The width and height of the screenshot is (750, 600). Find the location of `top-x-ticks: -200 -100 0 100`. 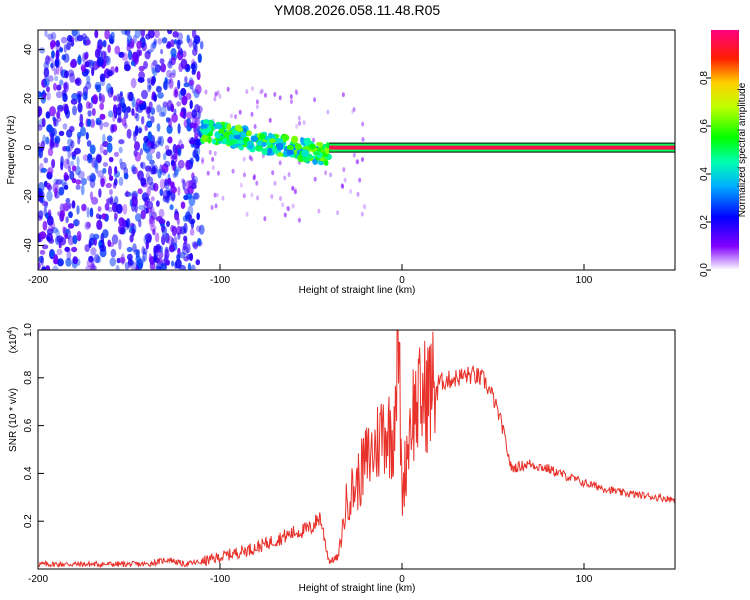

top-x-ticks: -200 -100 0 100 is located at coordinates (310, 275).